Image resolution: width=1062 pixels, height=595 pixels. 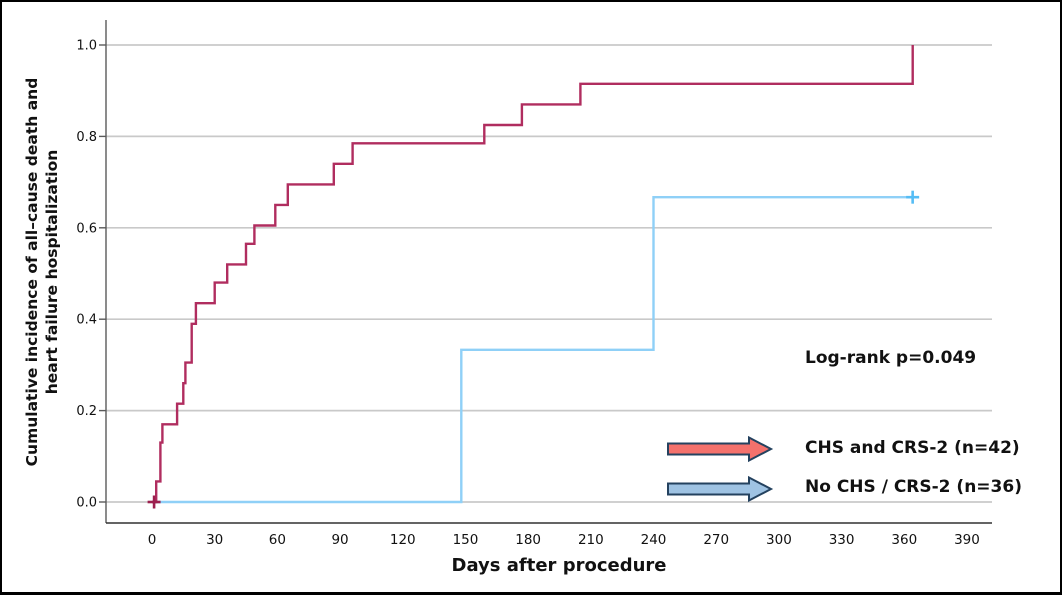 I want to click on x-tick-label: 330, so click(x=842, y=540).